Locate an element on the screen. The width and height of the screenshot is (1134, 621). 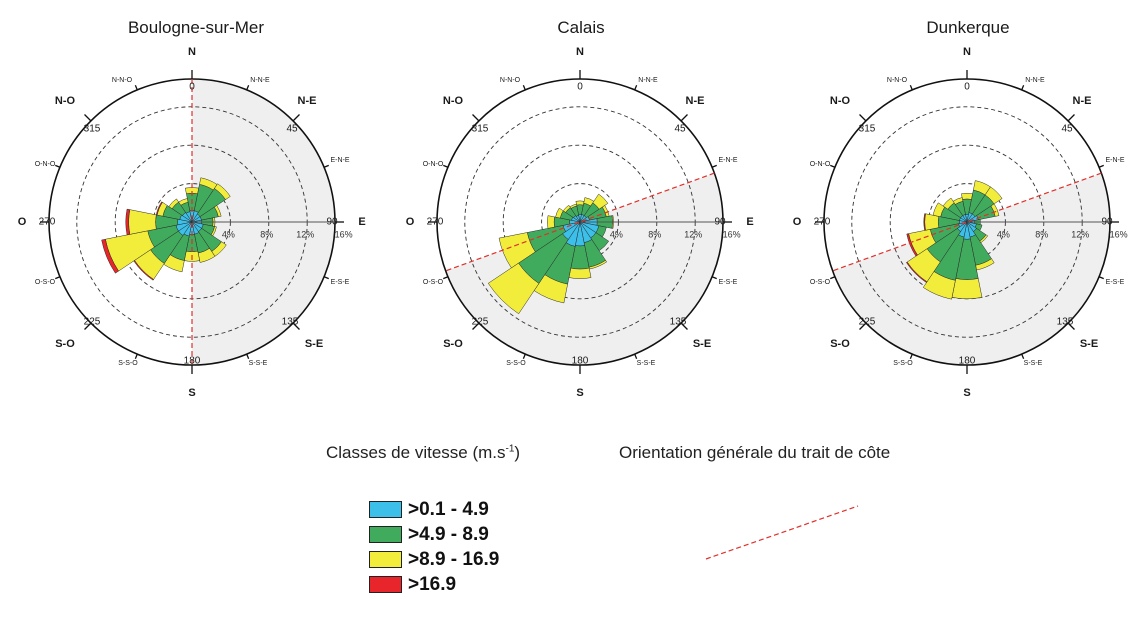
compass-label: E-S-E is located at coordinates (728, 282).